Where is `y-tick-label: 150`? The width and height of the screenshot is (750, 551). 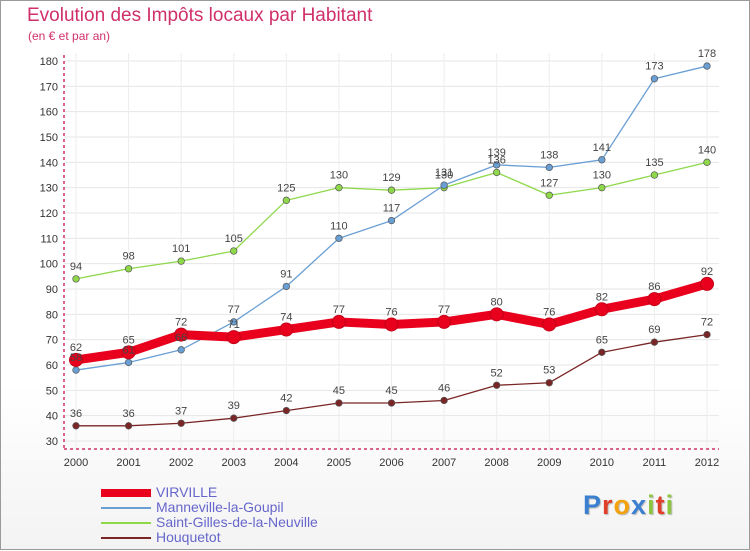 y-tick-label: 150 is located at coordinates (49, 138).